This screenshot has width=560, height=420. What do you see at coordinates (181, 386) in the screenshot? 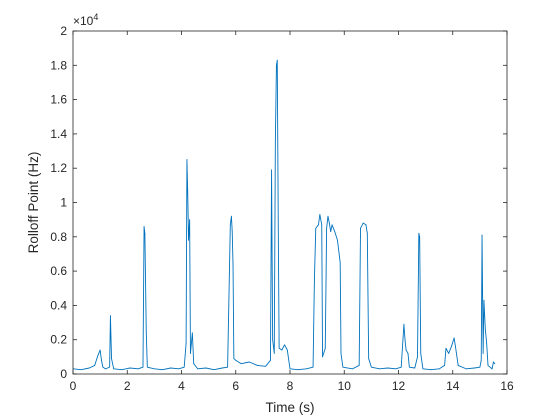
I see `x-tick-label: 4` at bounding box center [181, 386].